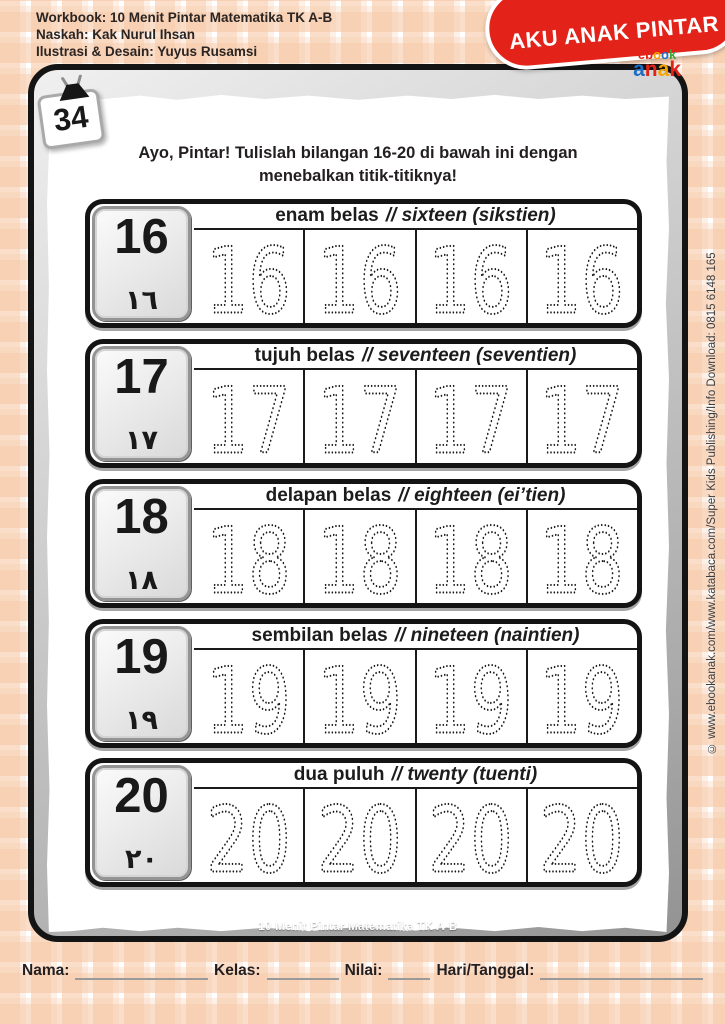  Describe the element at coordinates (141, 377) in the screenshot. I see `row-number: 17` at that location.